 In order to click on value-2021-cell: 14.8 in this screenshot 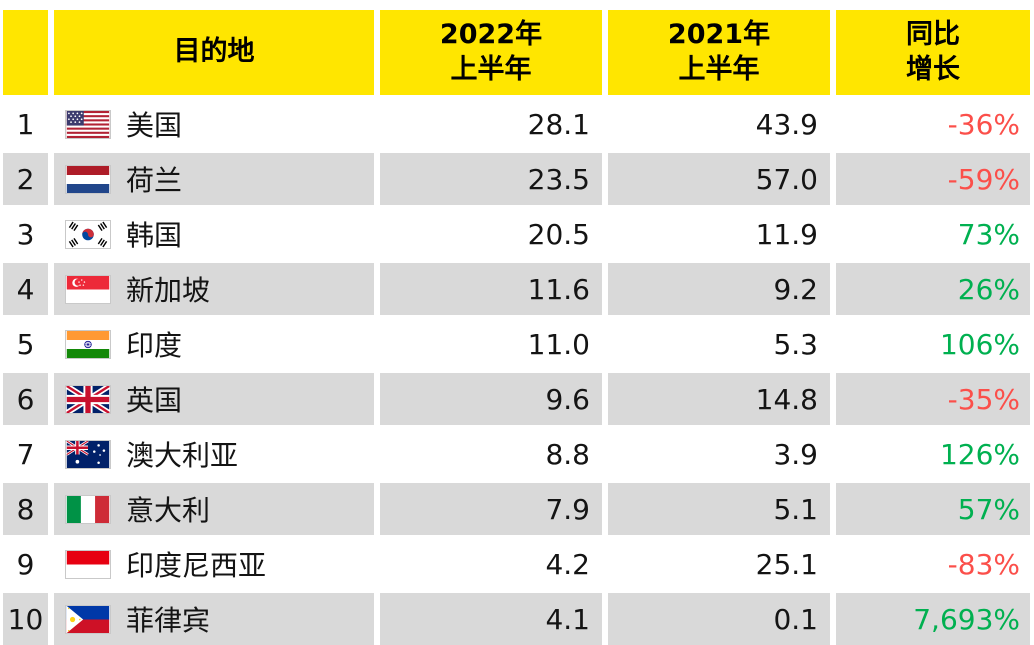, I will do `click(719, 399)`.